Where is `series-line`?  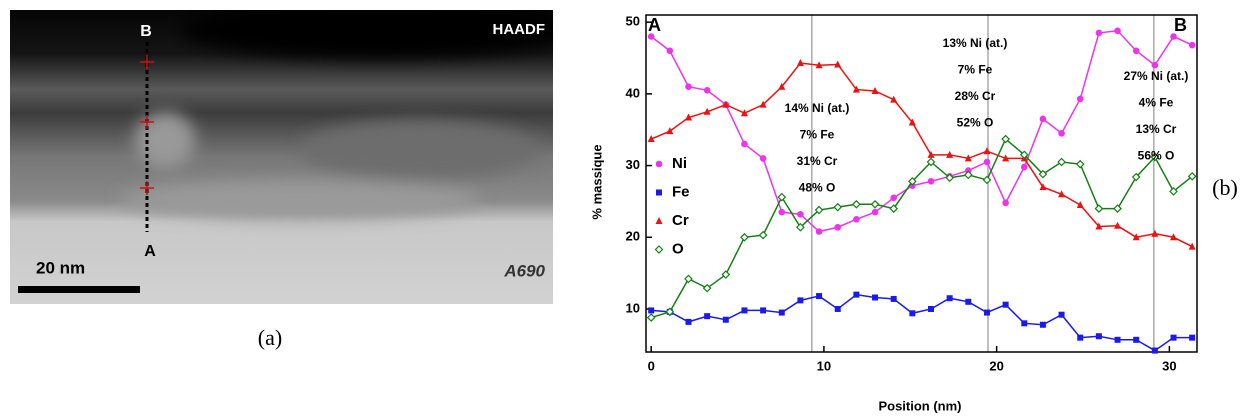
series-line is located at coordinates (922, 322).